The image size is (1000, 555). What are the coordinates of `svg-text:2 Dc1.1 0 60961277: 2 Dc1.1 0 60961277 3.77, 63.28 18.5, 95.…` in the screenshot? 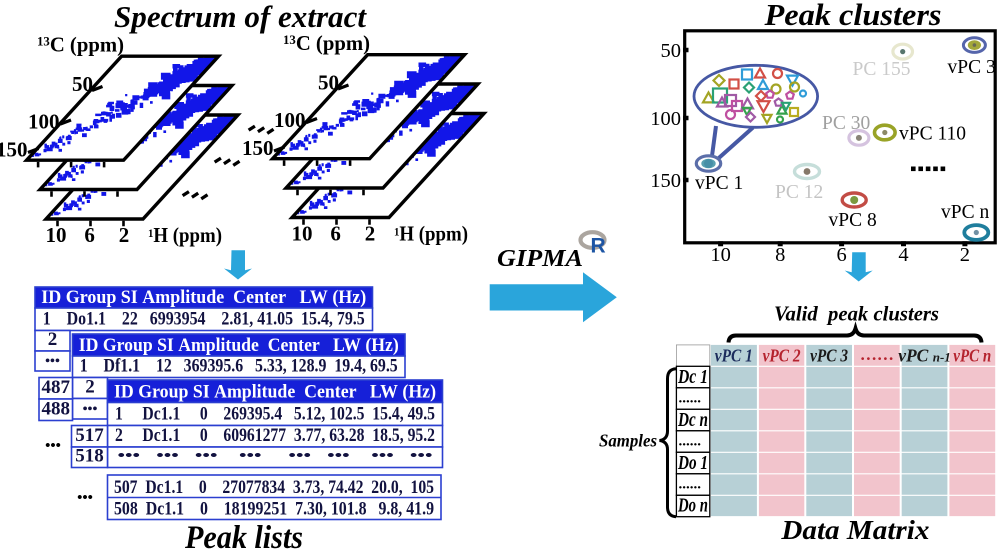 It's located at (275, 435).